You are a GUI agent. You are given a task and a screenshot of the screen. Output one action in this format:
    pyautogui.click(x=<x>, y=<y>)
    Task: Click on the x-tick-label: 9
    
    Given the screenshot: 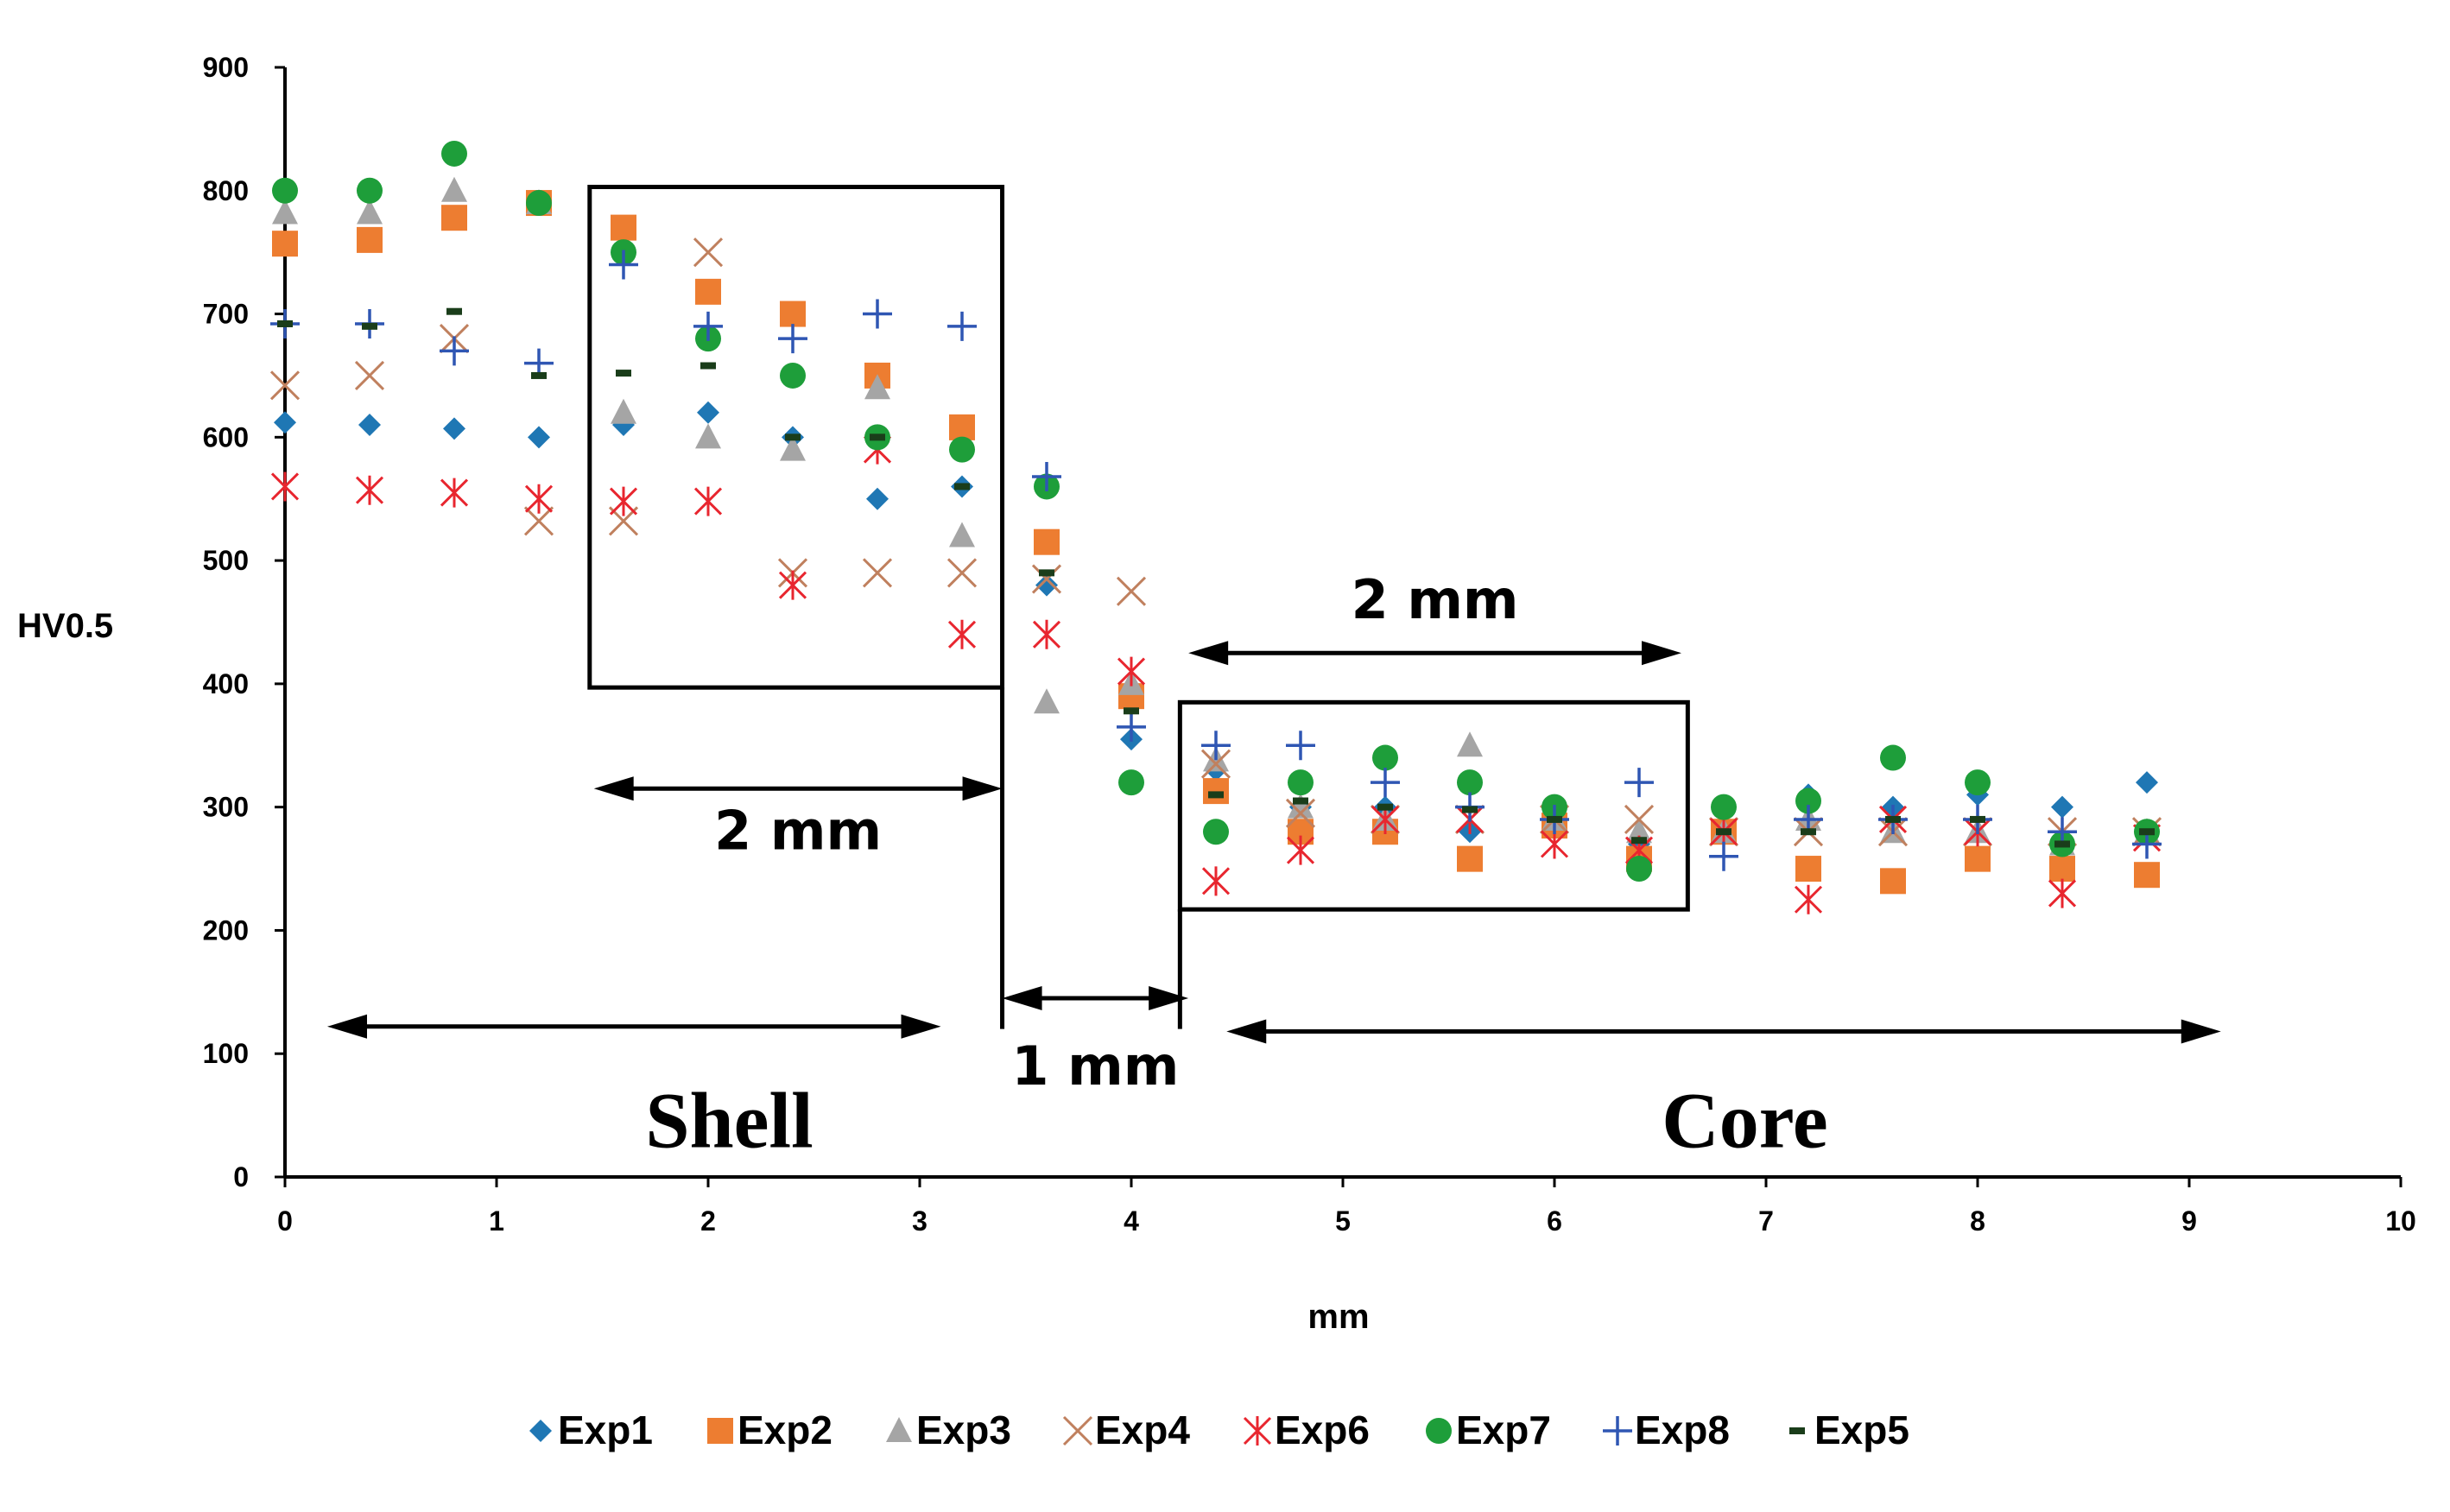 What is the action you would take?
    pyautogui.click(x=2189, y=1221)
    